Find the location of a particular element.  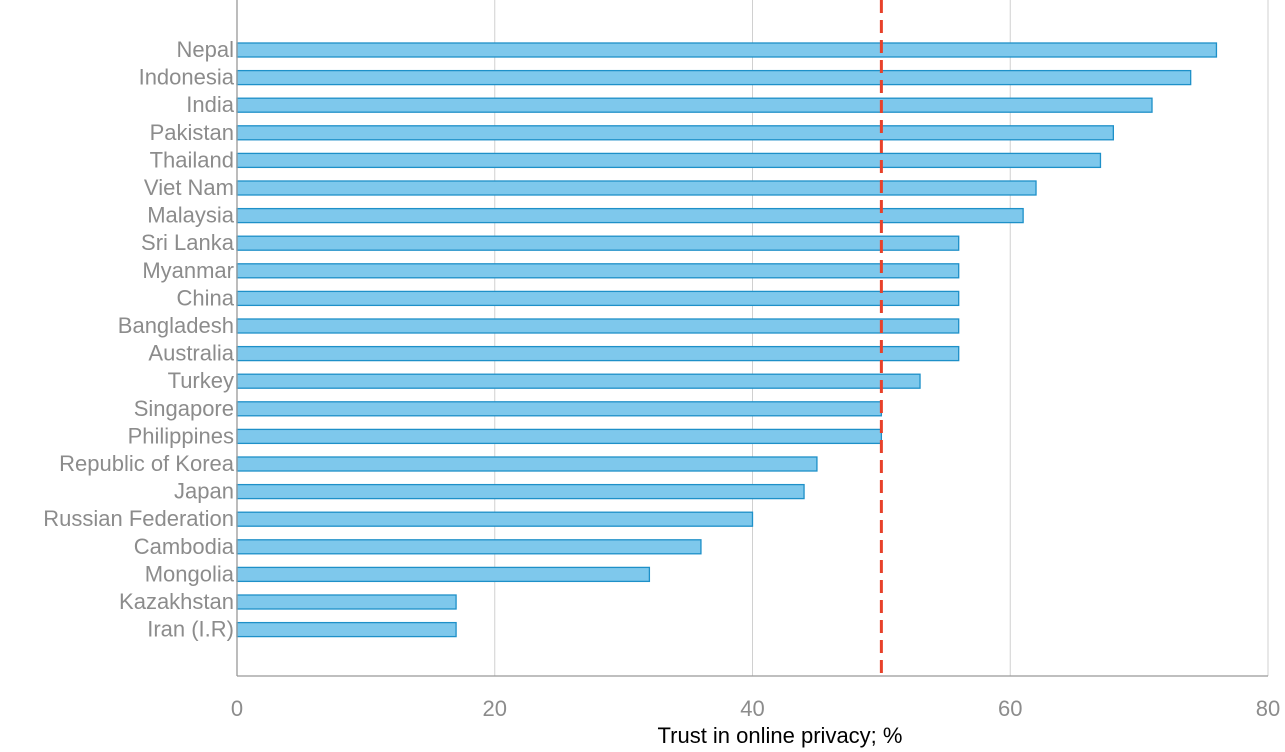

category-label-9: China is located at coordinates (206, 297).